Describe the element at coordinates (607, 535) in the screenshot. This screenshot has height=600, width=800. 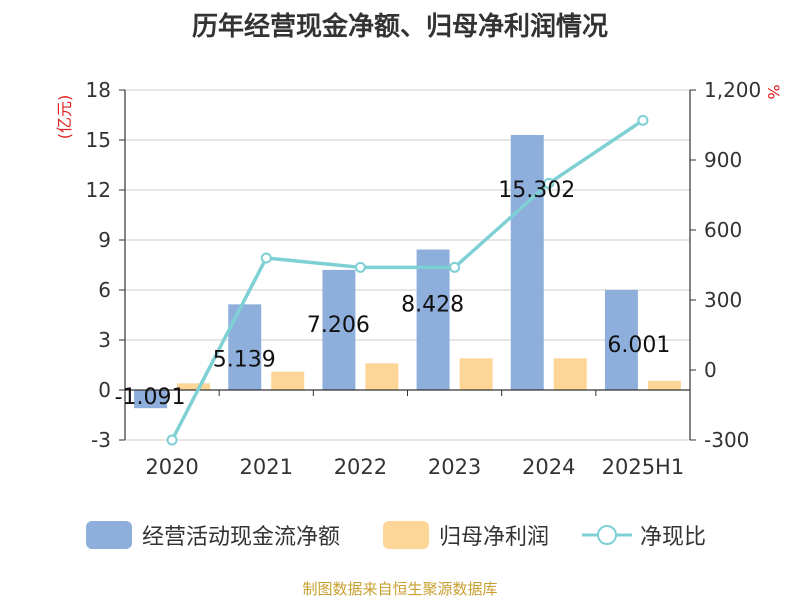
I see `legend-line-marker` at that location.